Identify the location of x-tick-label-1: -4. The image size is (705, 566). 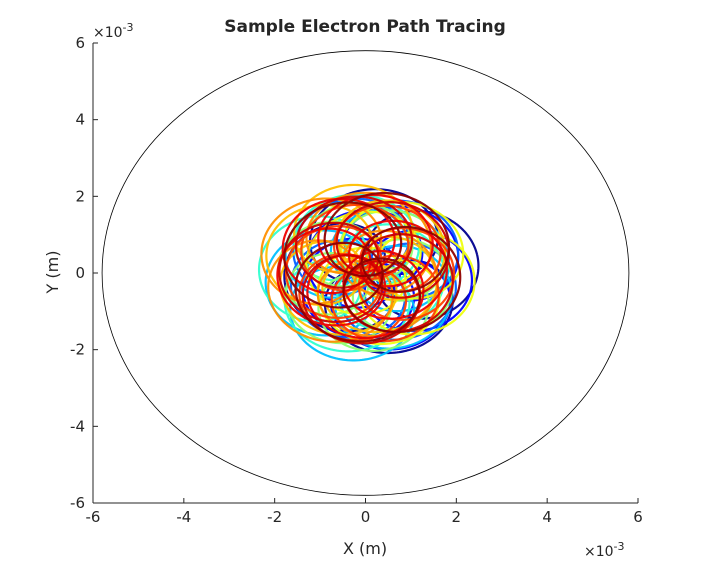
(183, 517).